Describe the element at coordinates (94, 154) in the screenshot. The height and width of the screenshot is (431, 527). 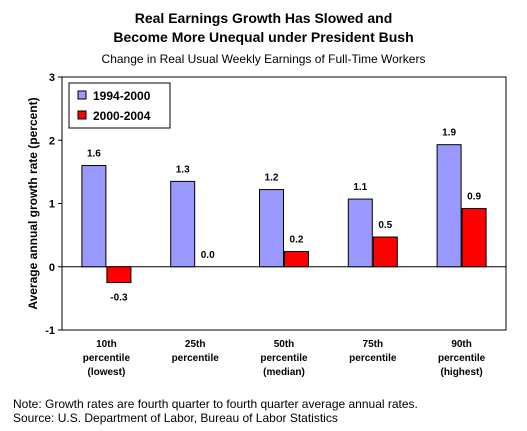
I see `data-label: 1.6` at that location.